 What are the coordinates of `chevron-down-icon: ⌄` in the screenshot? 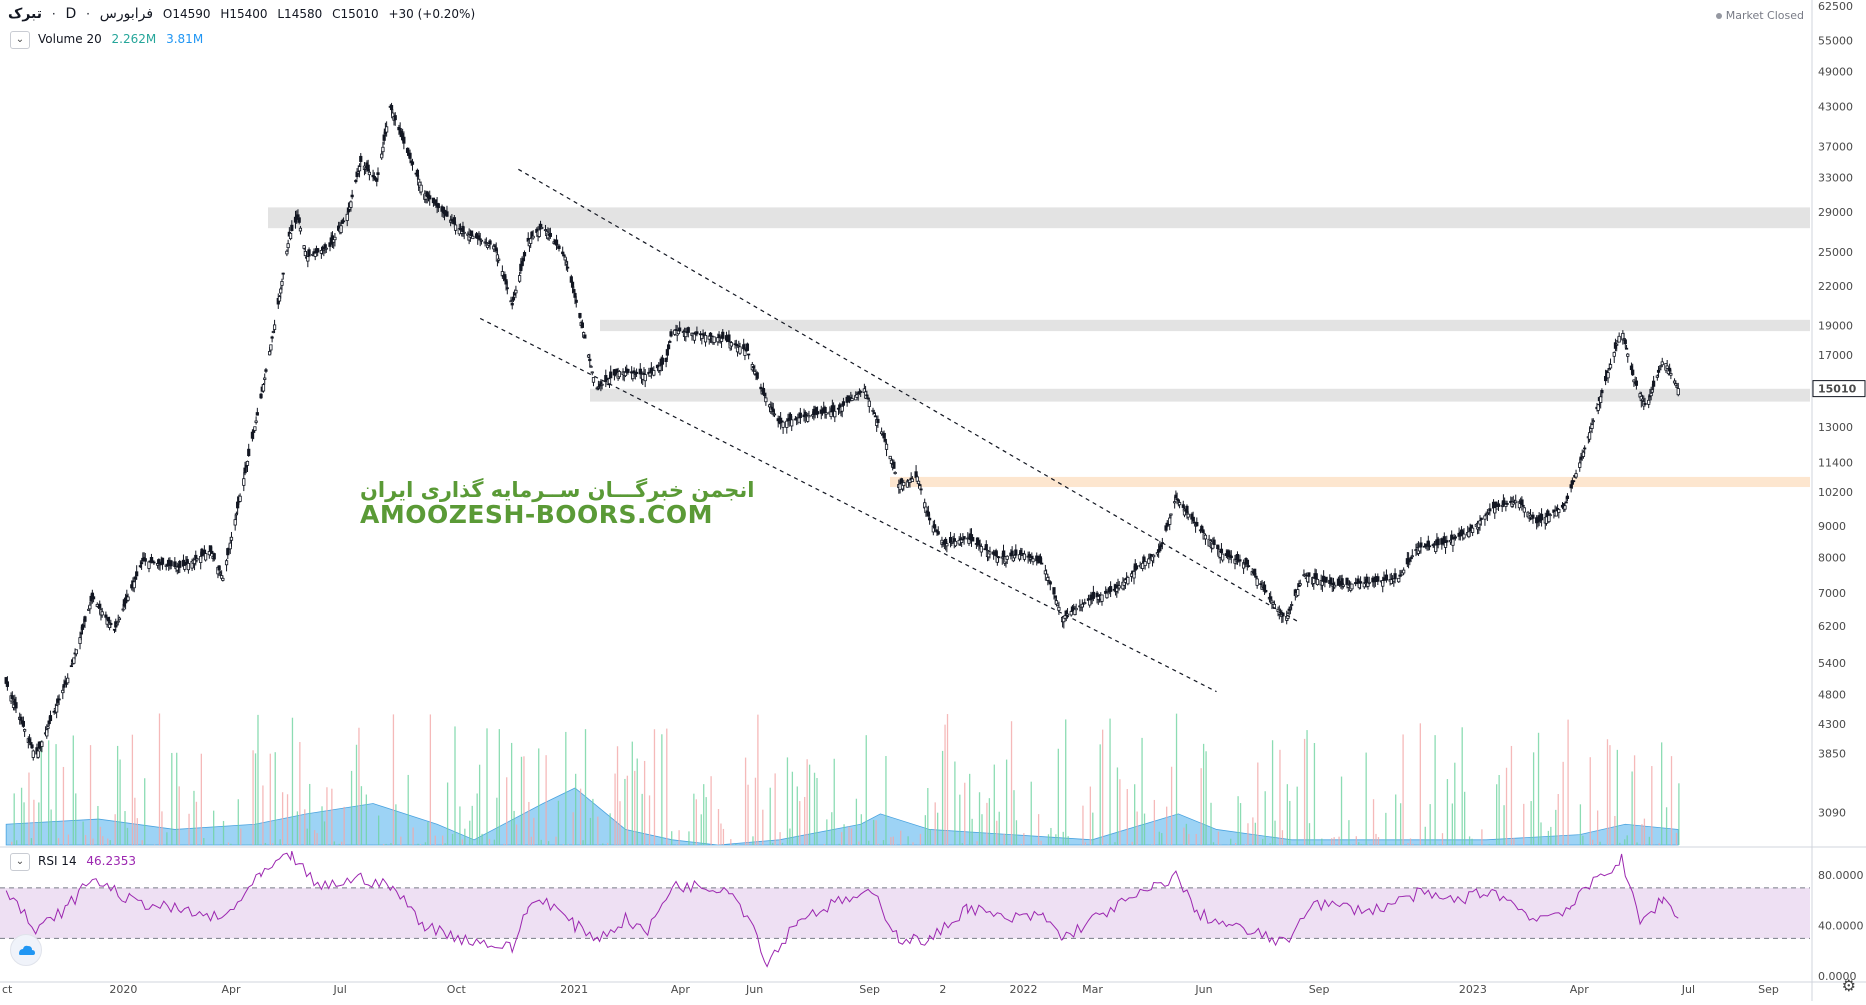 It's located at (20, 861).